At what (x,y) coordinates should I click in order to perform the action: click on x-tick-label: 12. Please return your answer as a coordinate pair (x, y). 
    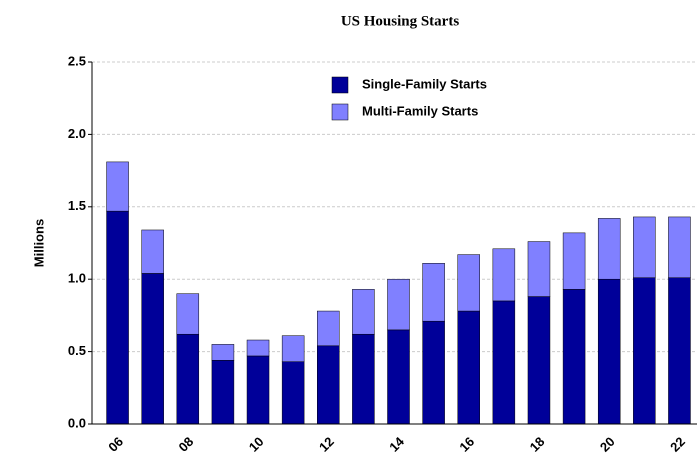
    Looking at the image, I should click on (326, 444).